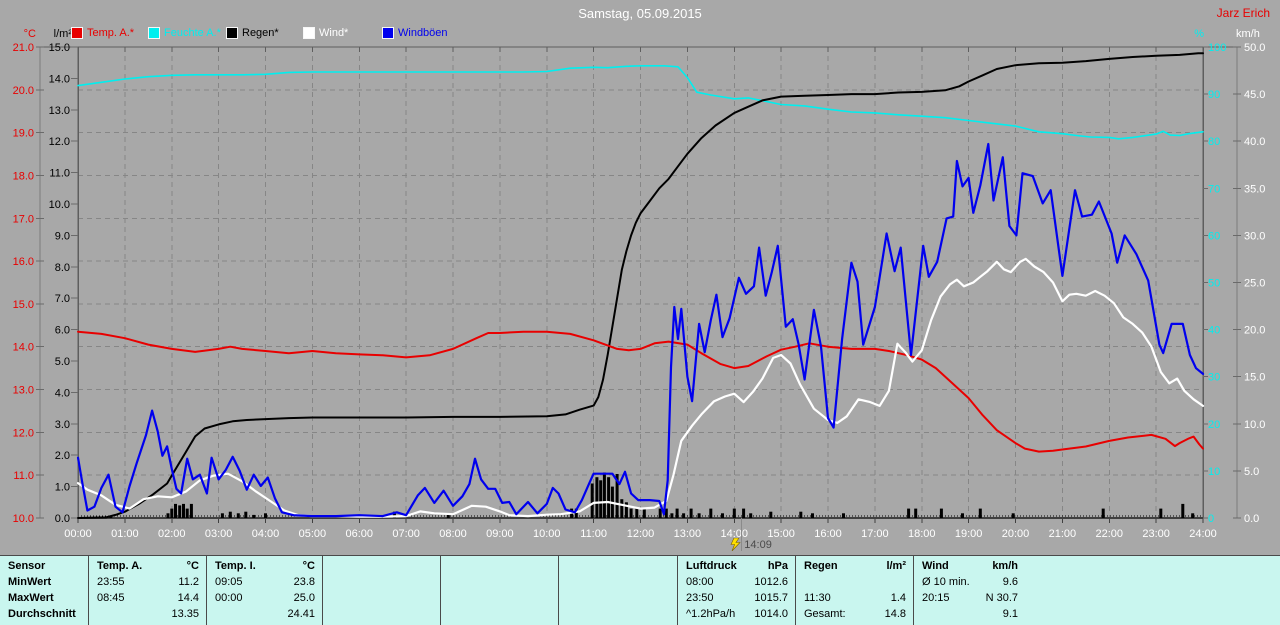  What do you see at coordinates (1254, 48) in the screenshot?
I see `svg-text: 50.0` at bounding box center [1254, 48].